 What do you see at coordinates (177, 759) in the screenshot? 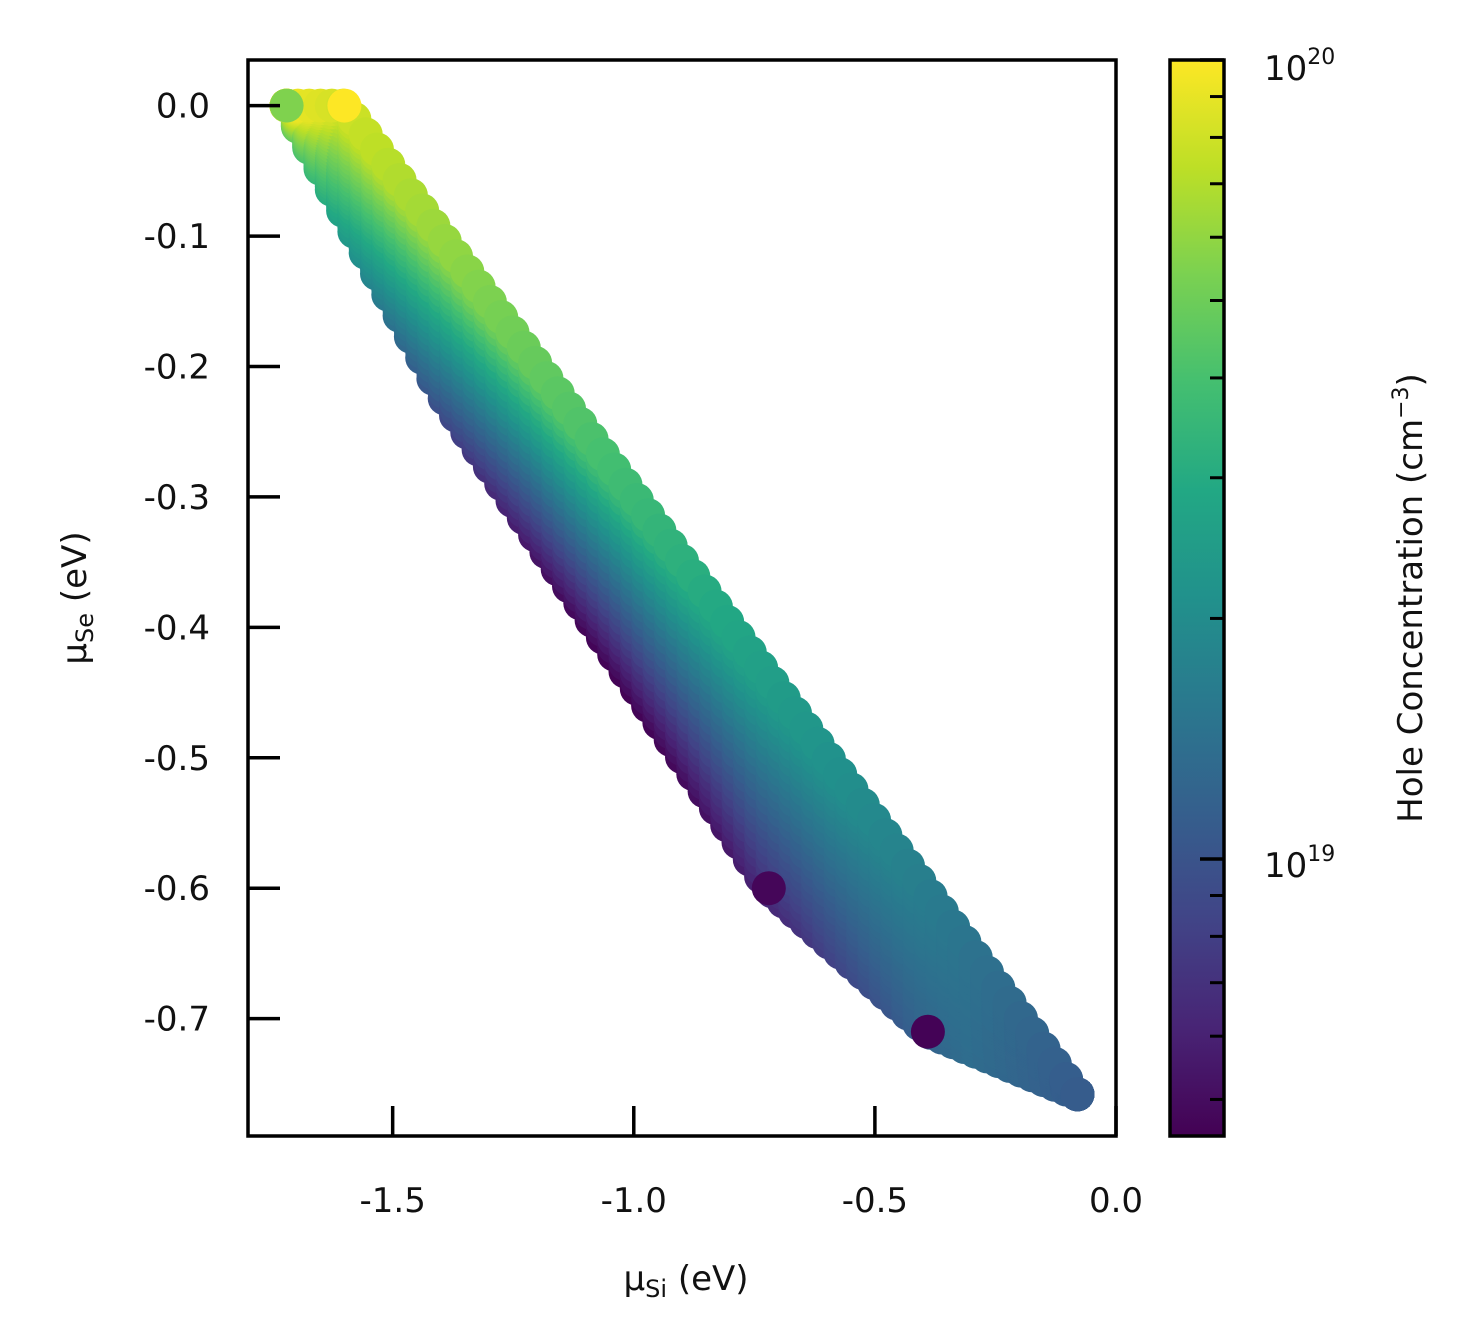
I see `y-tick-label: -0.5` at bounding box center [177, 759].